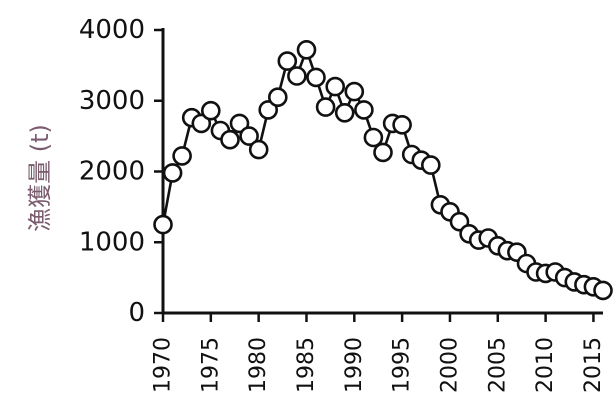 The width and height of the screenshot is (614, 410). Describe the element at coordinates (306, 365) in the screenshot. I see `x-tick-label: 1985` at that location.